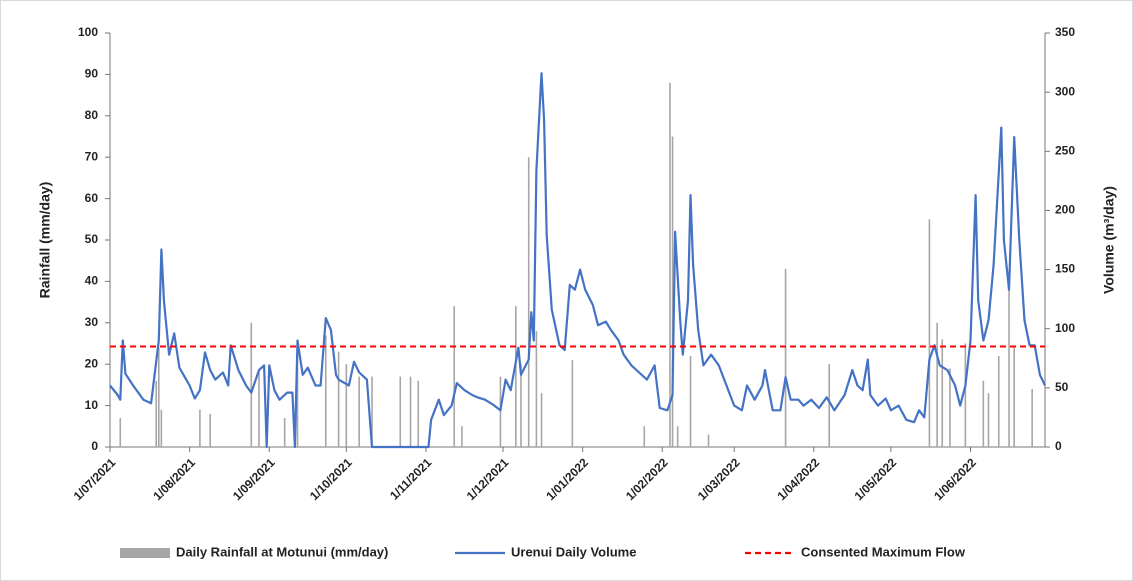 The image size is (1133, 581). What do you see at coordinates (92, 363) in the screenshot?
I see `y-tick-label: 20` at bounding box center [92, 363].